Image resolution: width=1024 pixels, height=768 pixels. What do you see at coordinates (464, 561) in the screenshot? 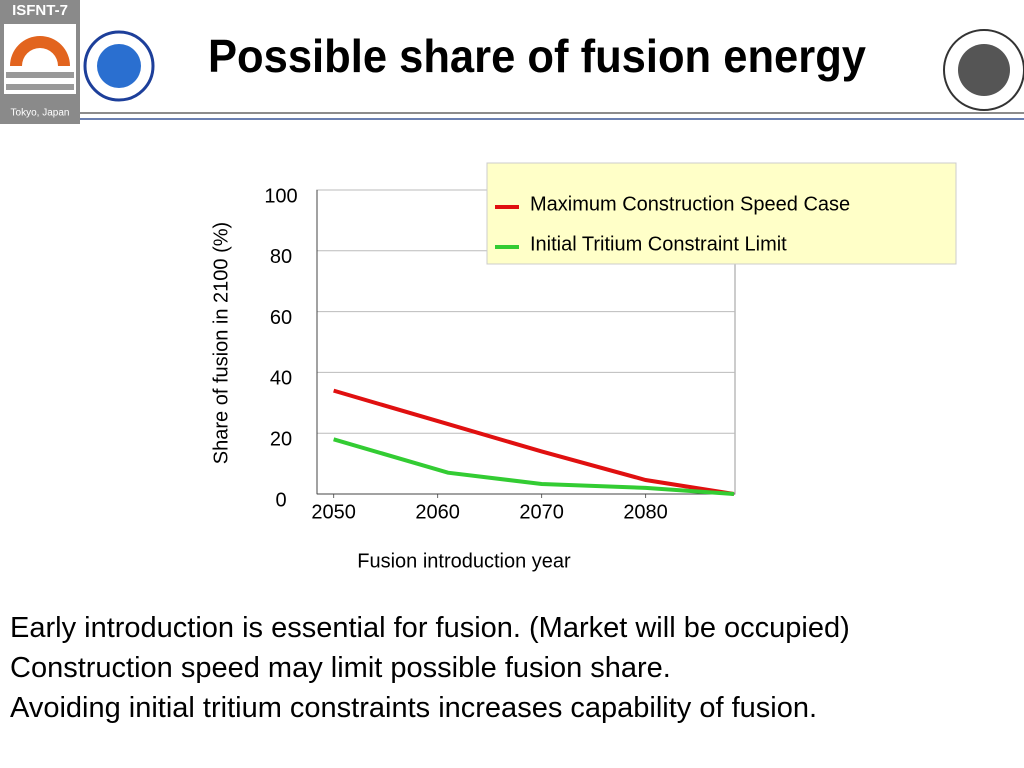
I see `x-axis-label: Fusion introduction year` at bounding box center [464, 561].